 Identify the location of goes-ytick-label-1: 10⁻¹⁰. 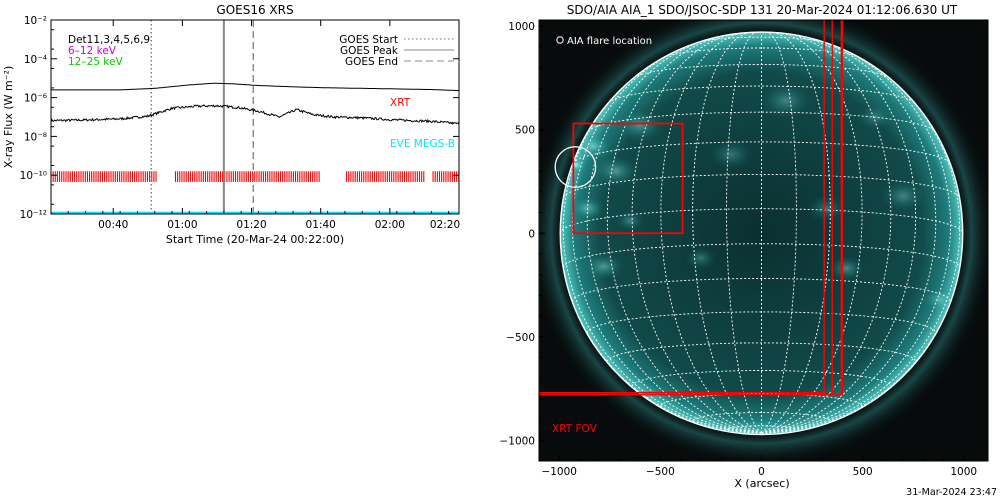
(33, 176).